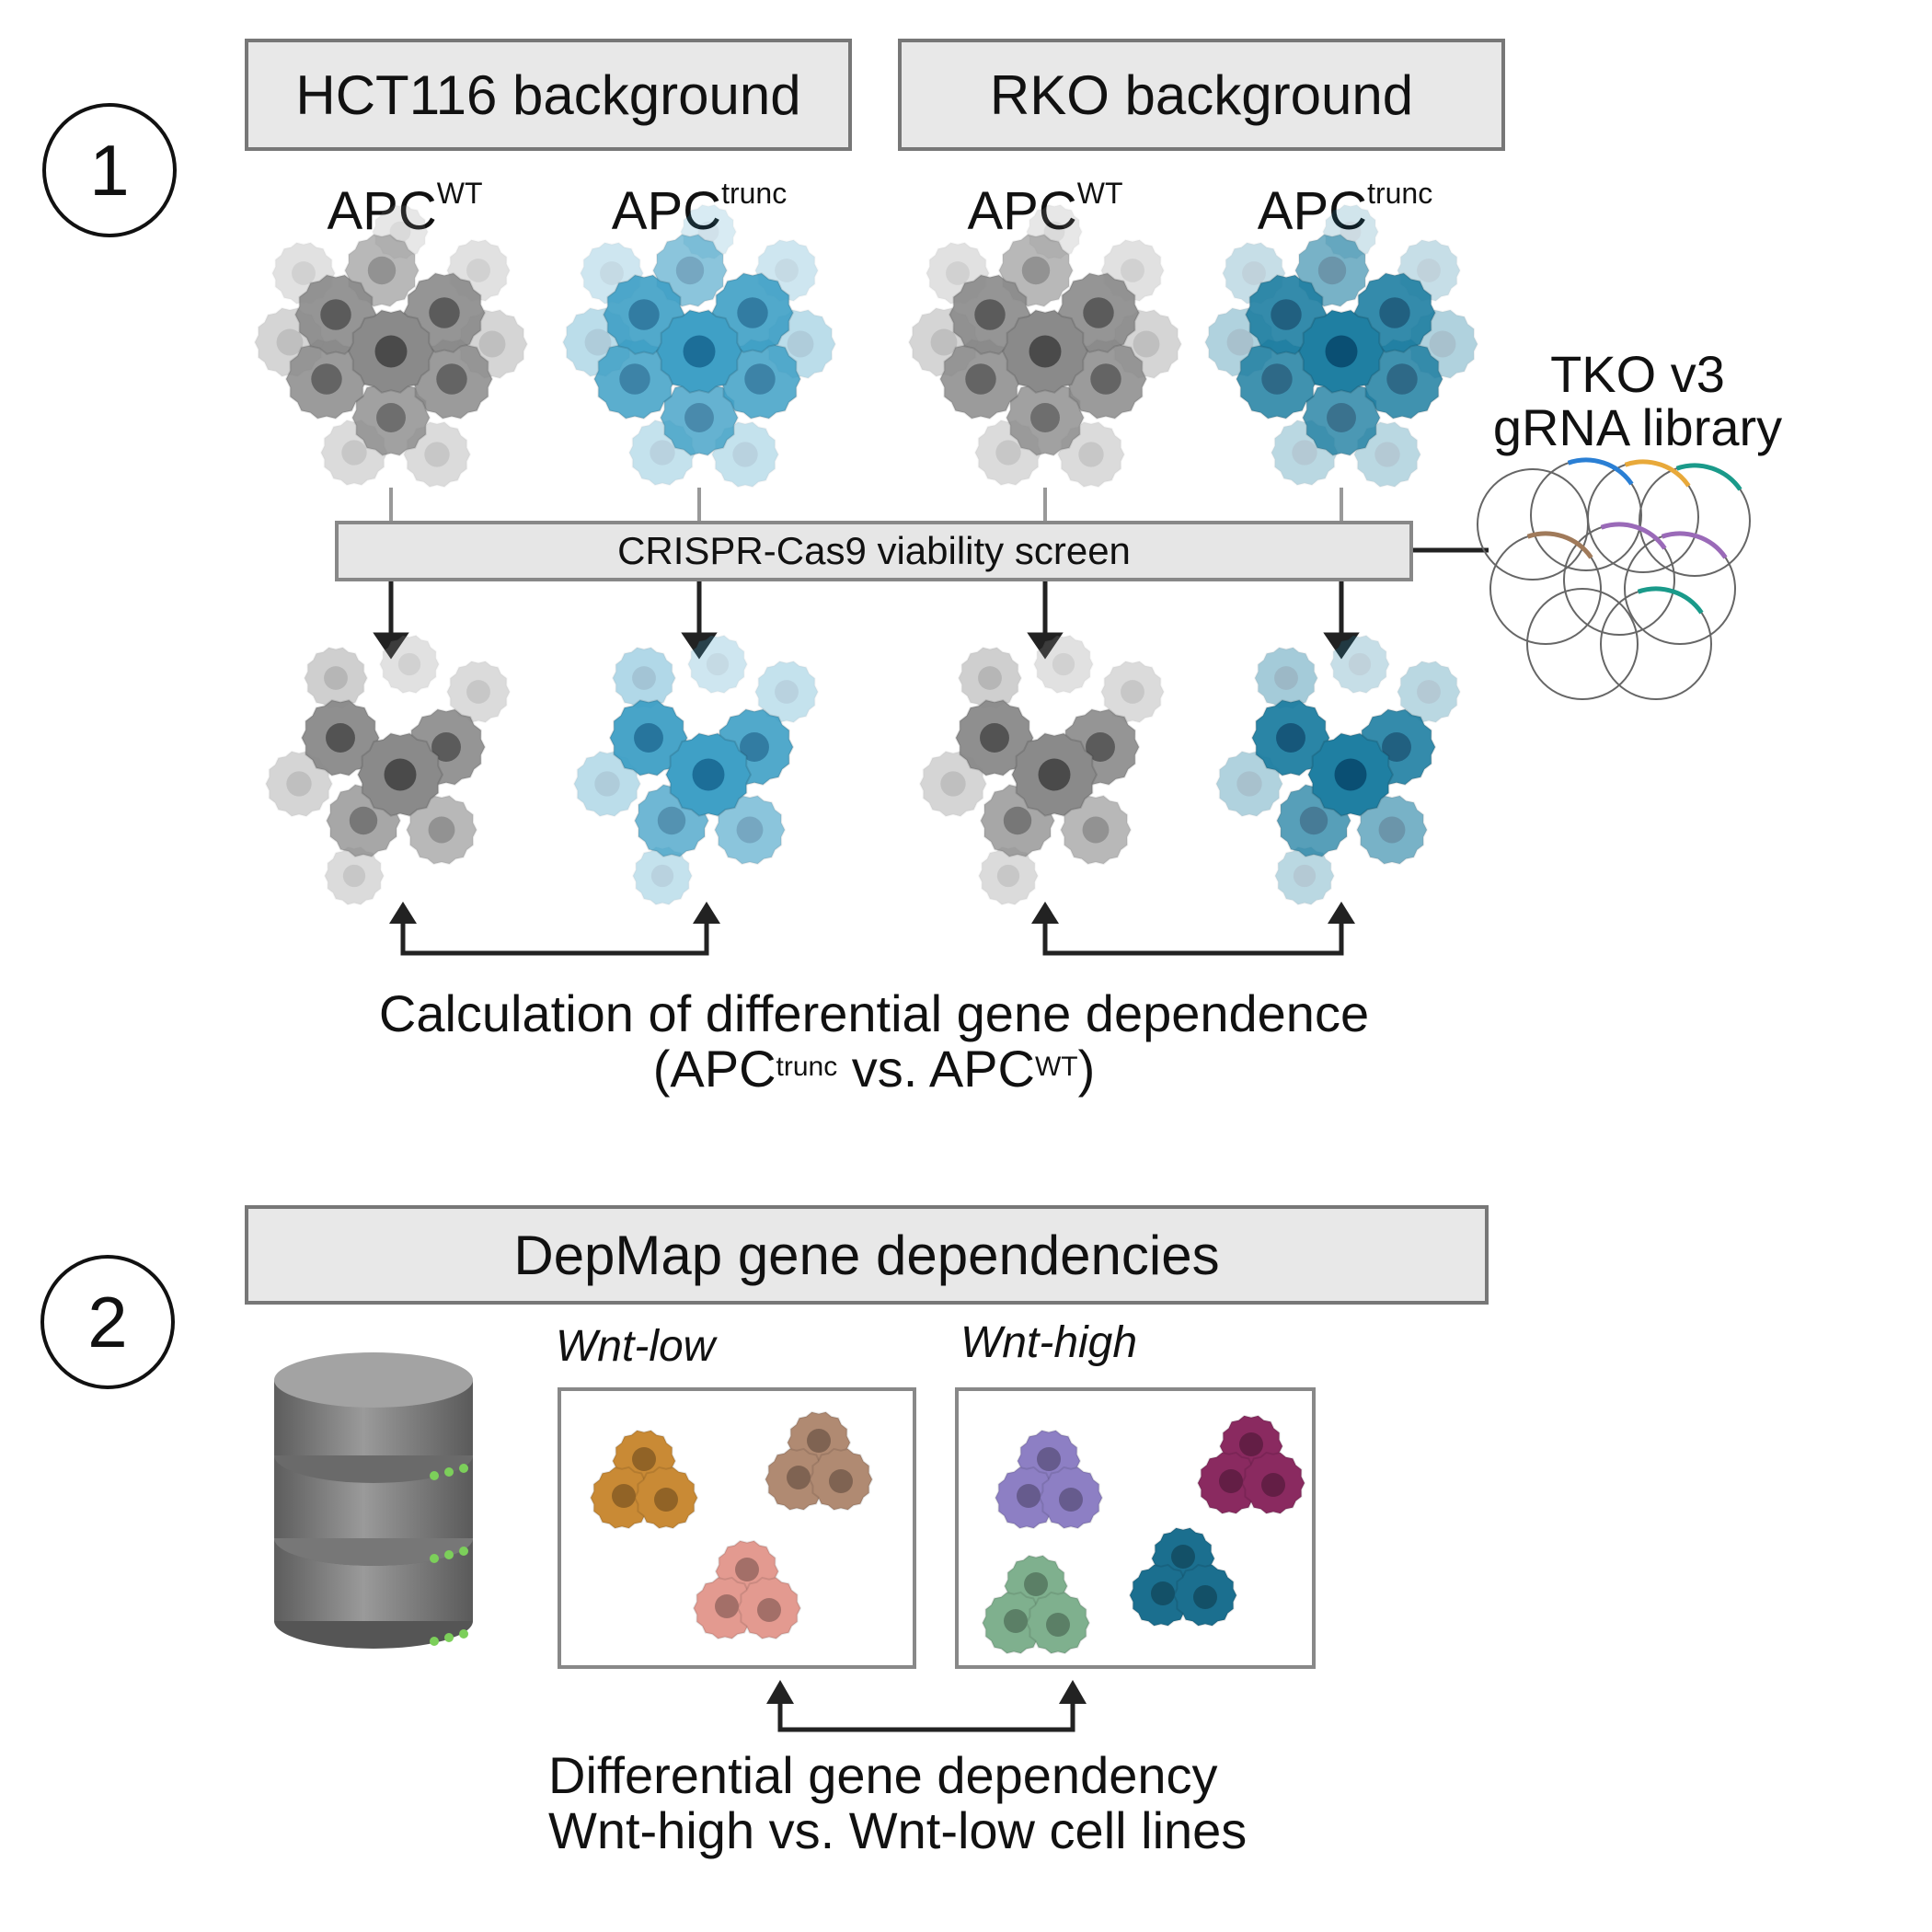 The image size is (1932, 1932). I want to click on wnt-low-label: Wnt-low, so click(636, 1346).